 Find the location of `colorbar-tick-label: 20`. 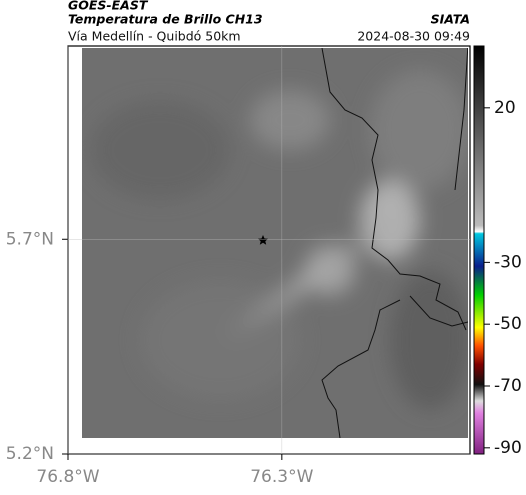

colorbar-tick-label: 20 is located at coordinates (505, 108).